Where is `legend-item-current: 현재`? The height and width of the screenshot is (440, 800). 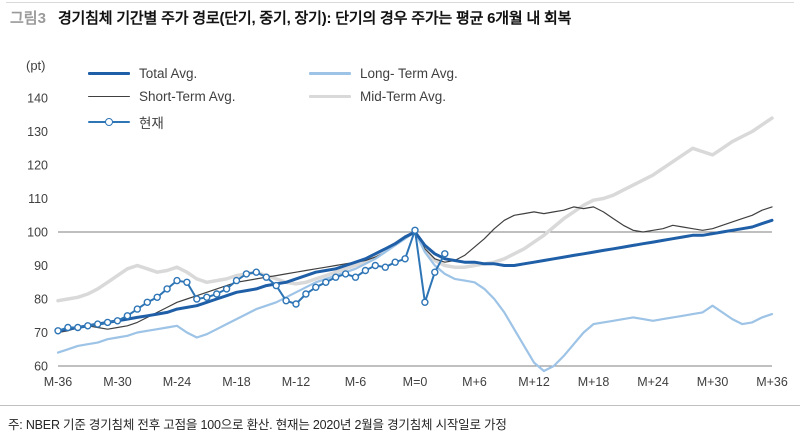
legend-item-current: 현재 is located at coordinates (195, 122).